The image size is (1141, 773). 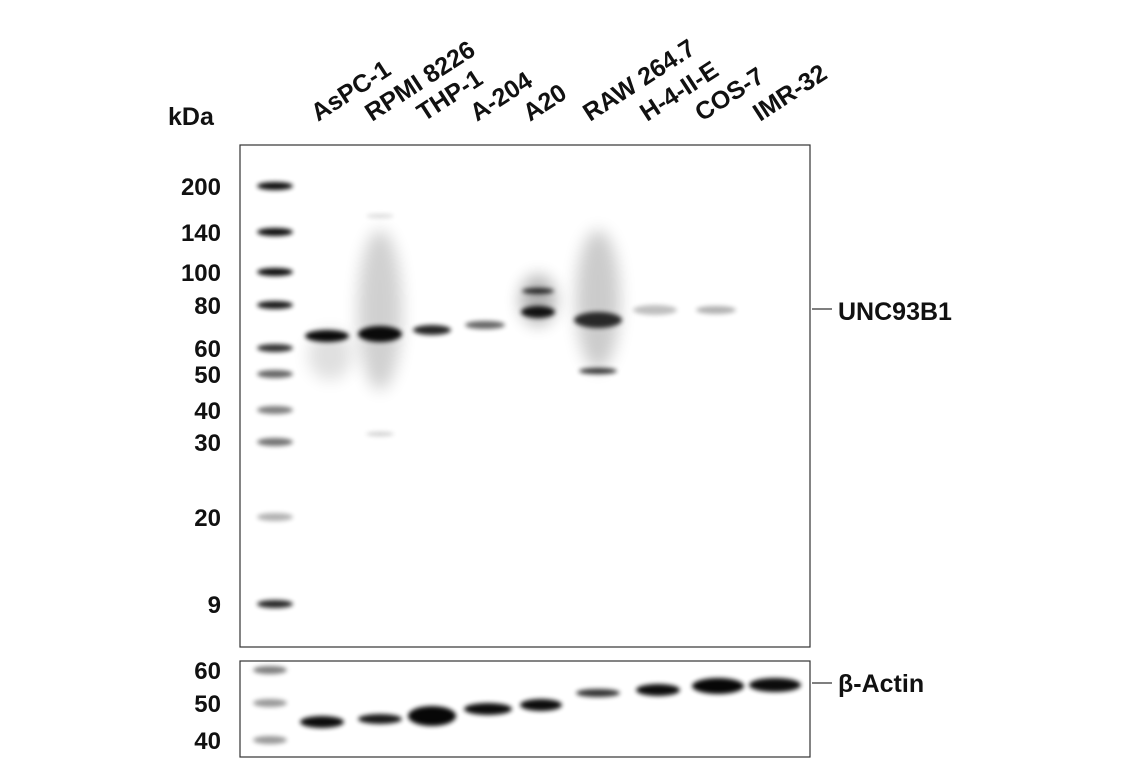 I want to click on lane-label: IMR-32, so click(x=790, y=93).